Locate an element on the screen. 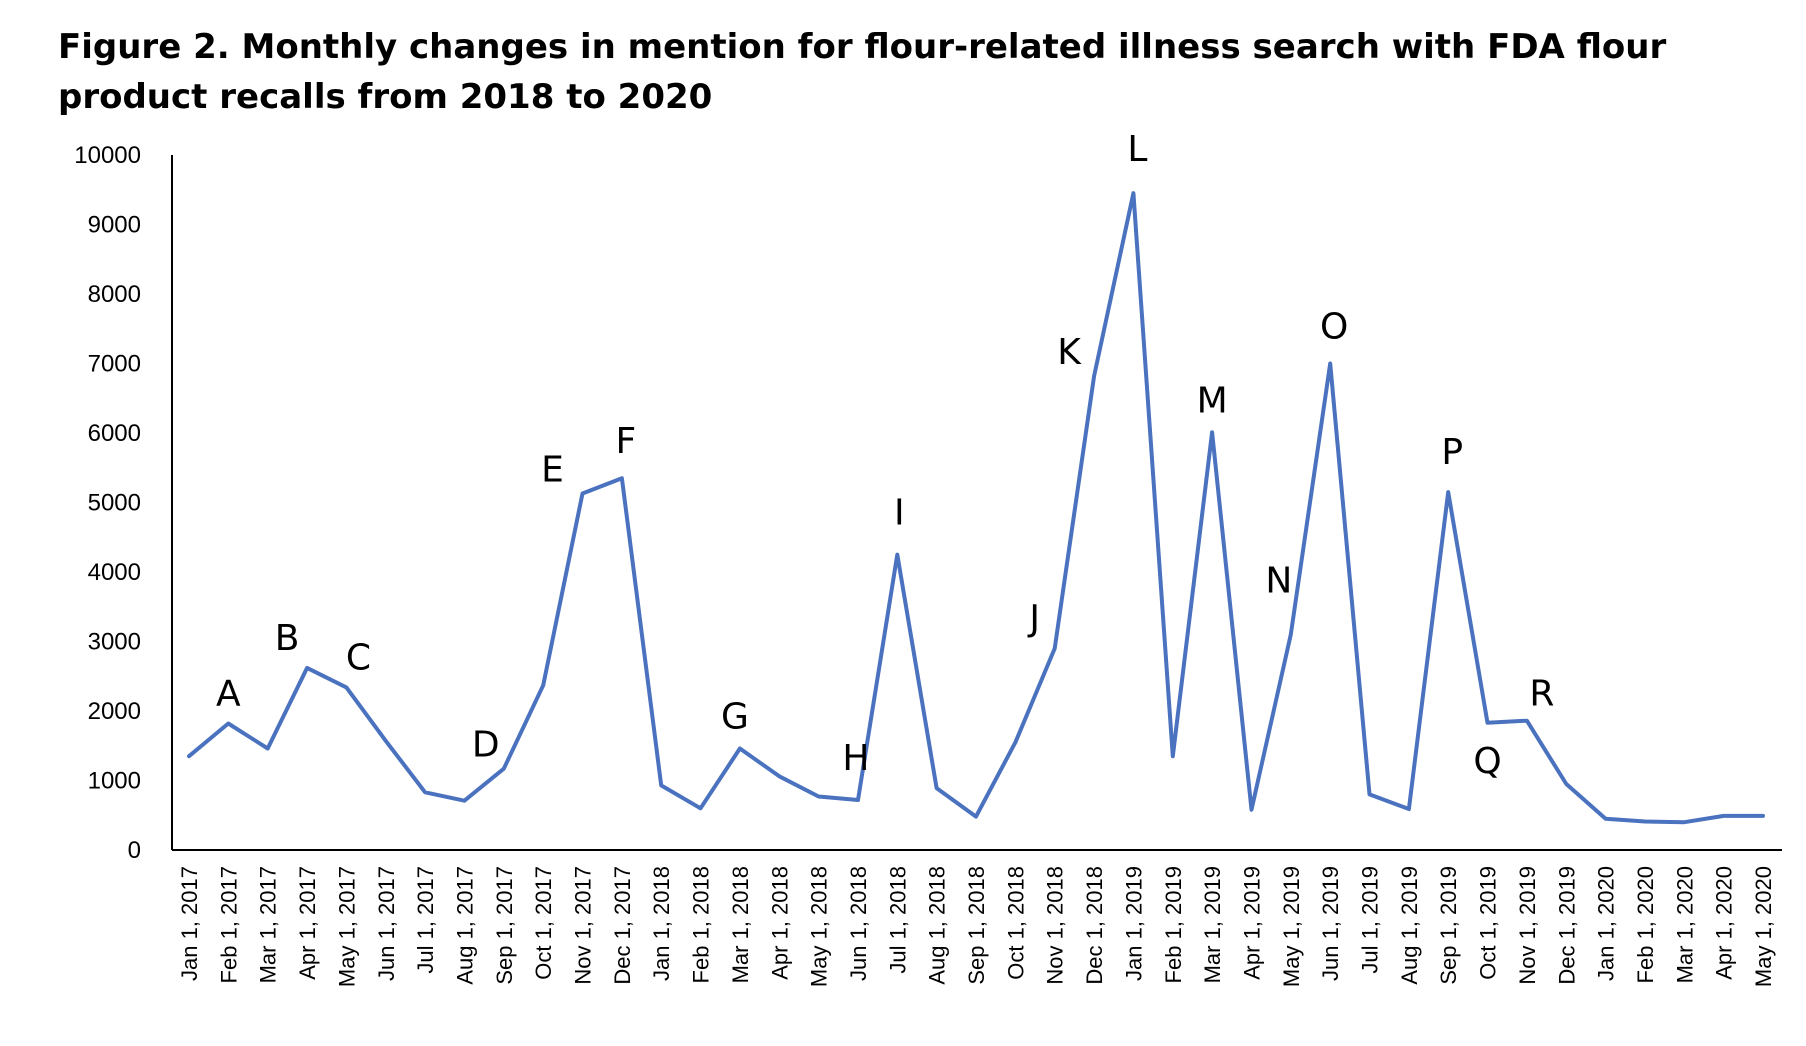 The width and height of the screenshot is (1806, 1046). annotation-label: A is located at coordinates (228, 694).